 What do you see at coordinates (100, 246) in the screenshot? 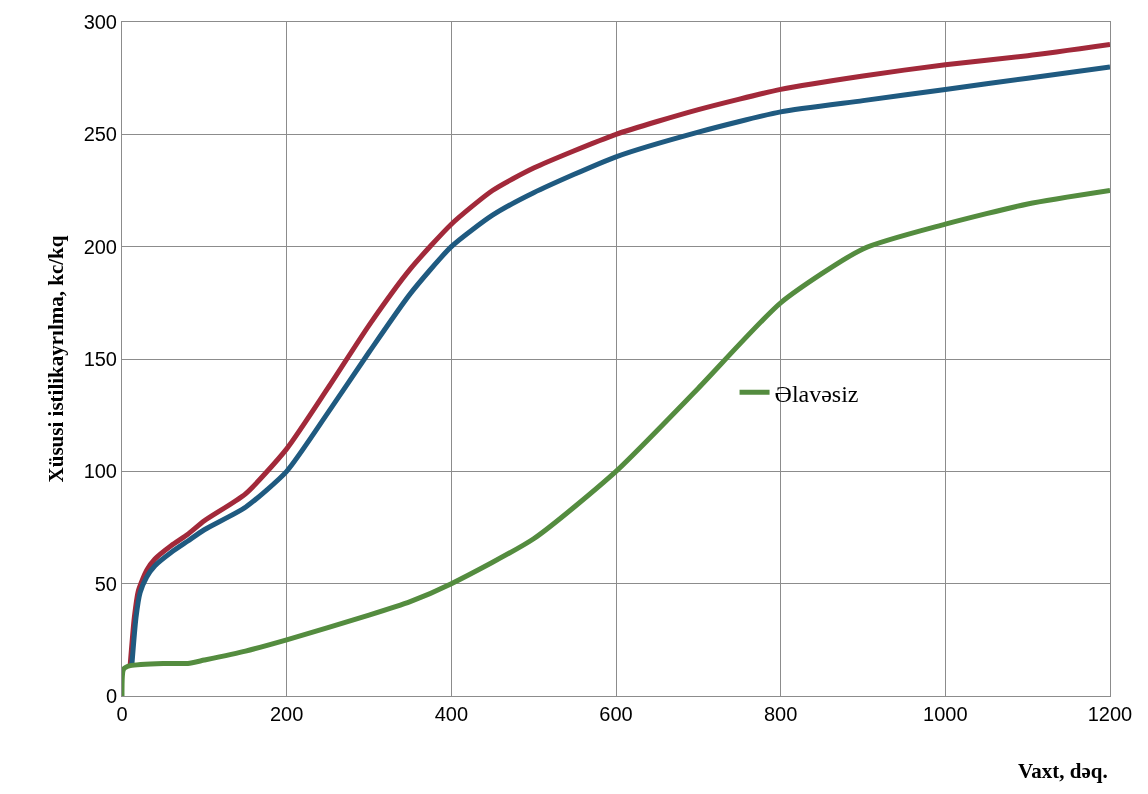
I see `y-tick-label: 200` at bounding box center [100, 246].